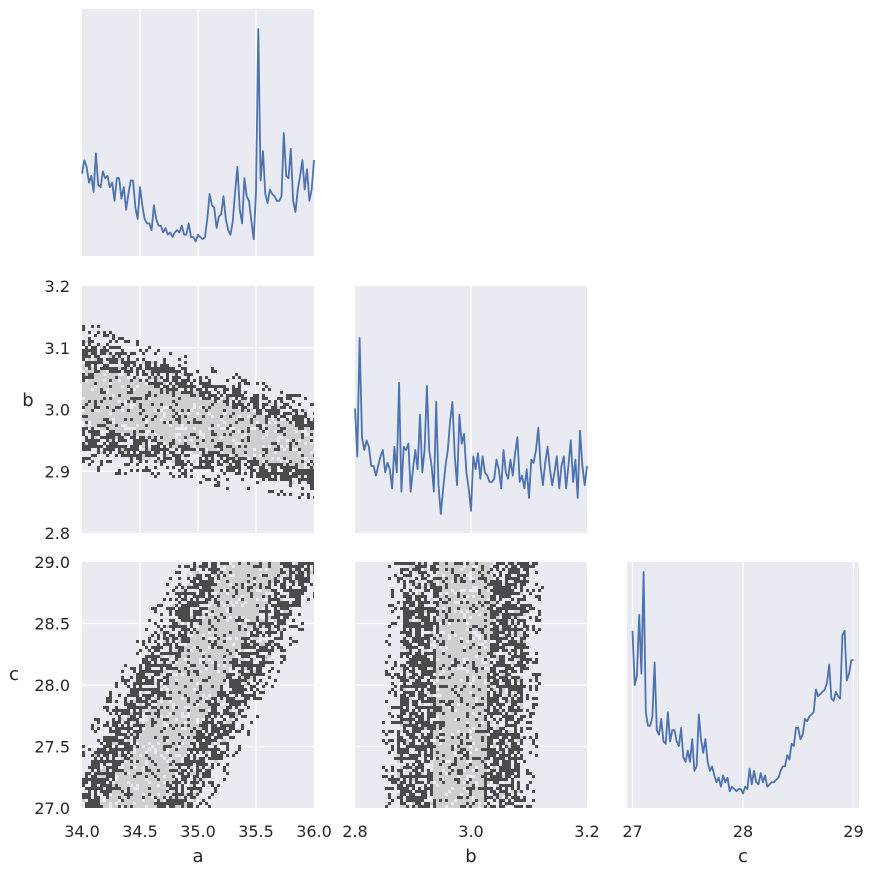 This screenshot has height=875, width=872. I want to click on axis-label-b-x: b, so click(470, 856).